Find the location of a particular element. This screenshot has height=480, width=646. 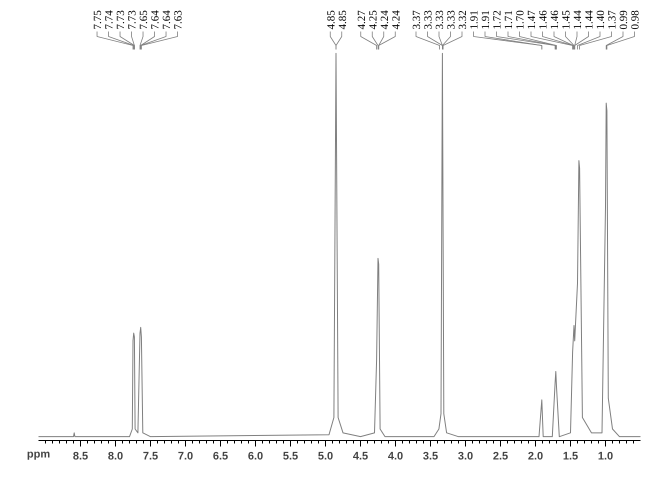

x-tick-label: 3.5 is located at coordinates (430, 456).